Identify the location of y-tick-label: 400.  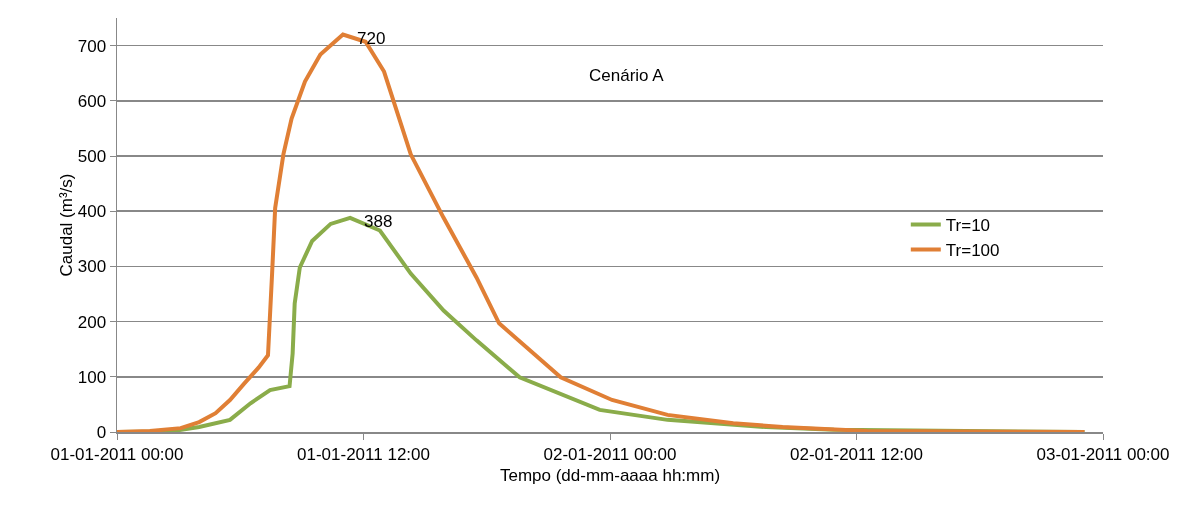
(92, 212).